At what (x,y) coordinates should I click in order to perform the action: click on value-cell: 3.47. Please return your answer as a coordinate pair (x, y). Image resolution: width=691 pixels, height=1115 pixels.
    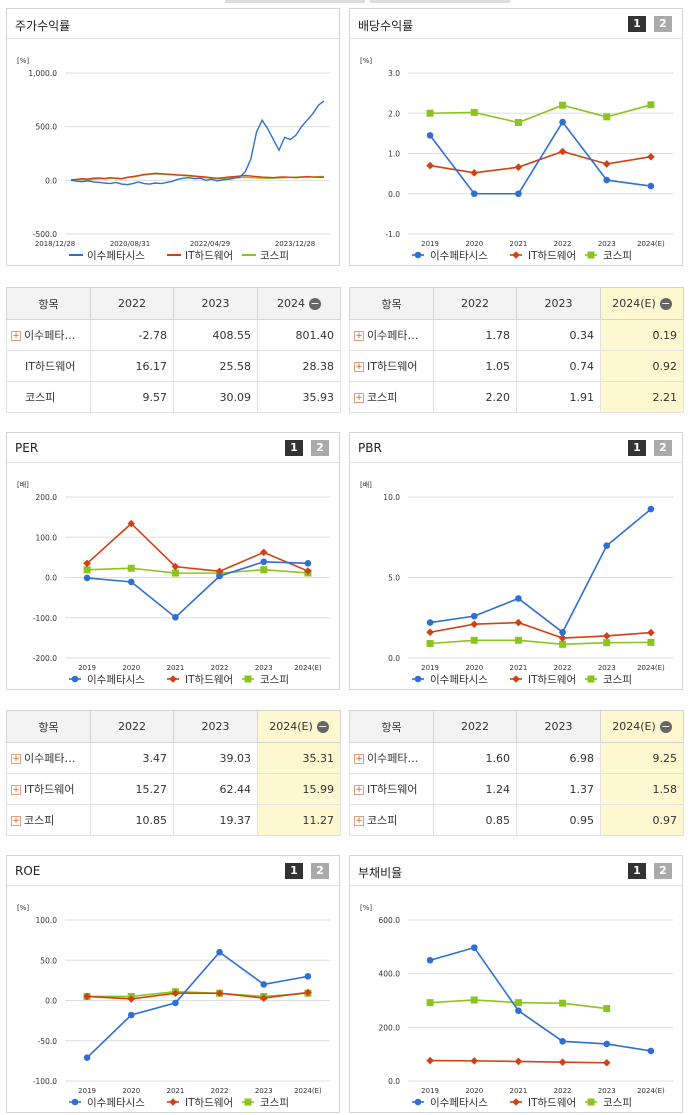
    Looking at the image, I should click on (132, 758).